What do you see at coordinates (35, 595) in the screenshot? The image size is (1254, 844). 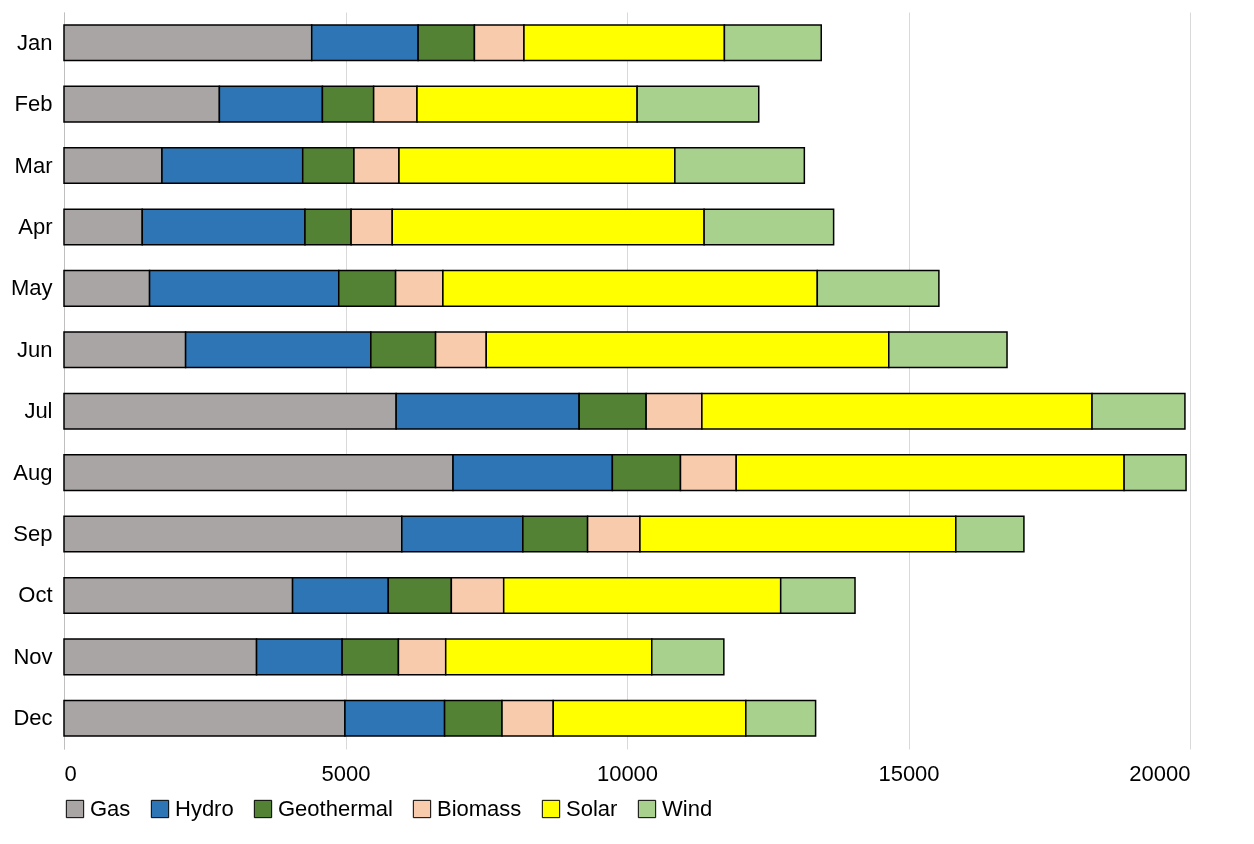 I see `y-tick-label: Oct` at bounding box center [35, 595].